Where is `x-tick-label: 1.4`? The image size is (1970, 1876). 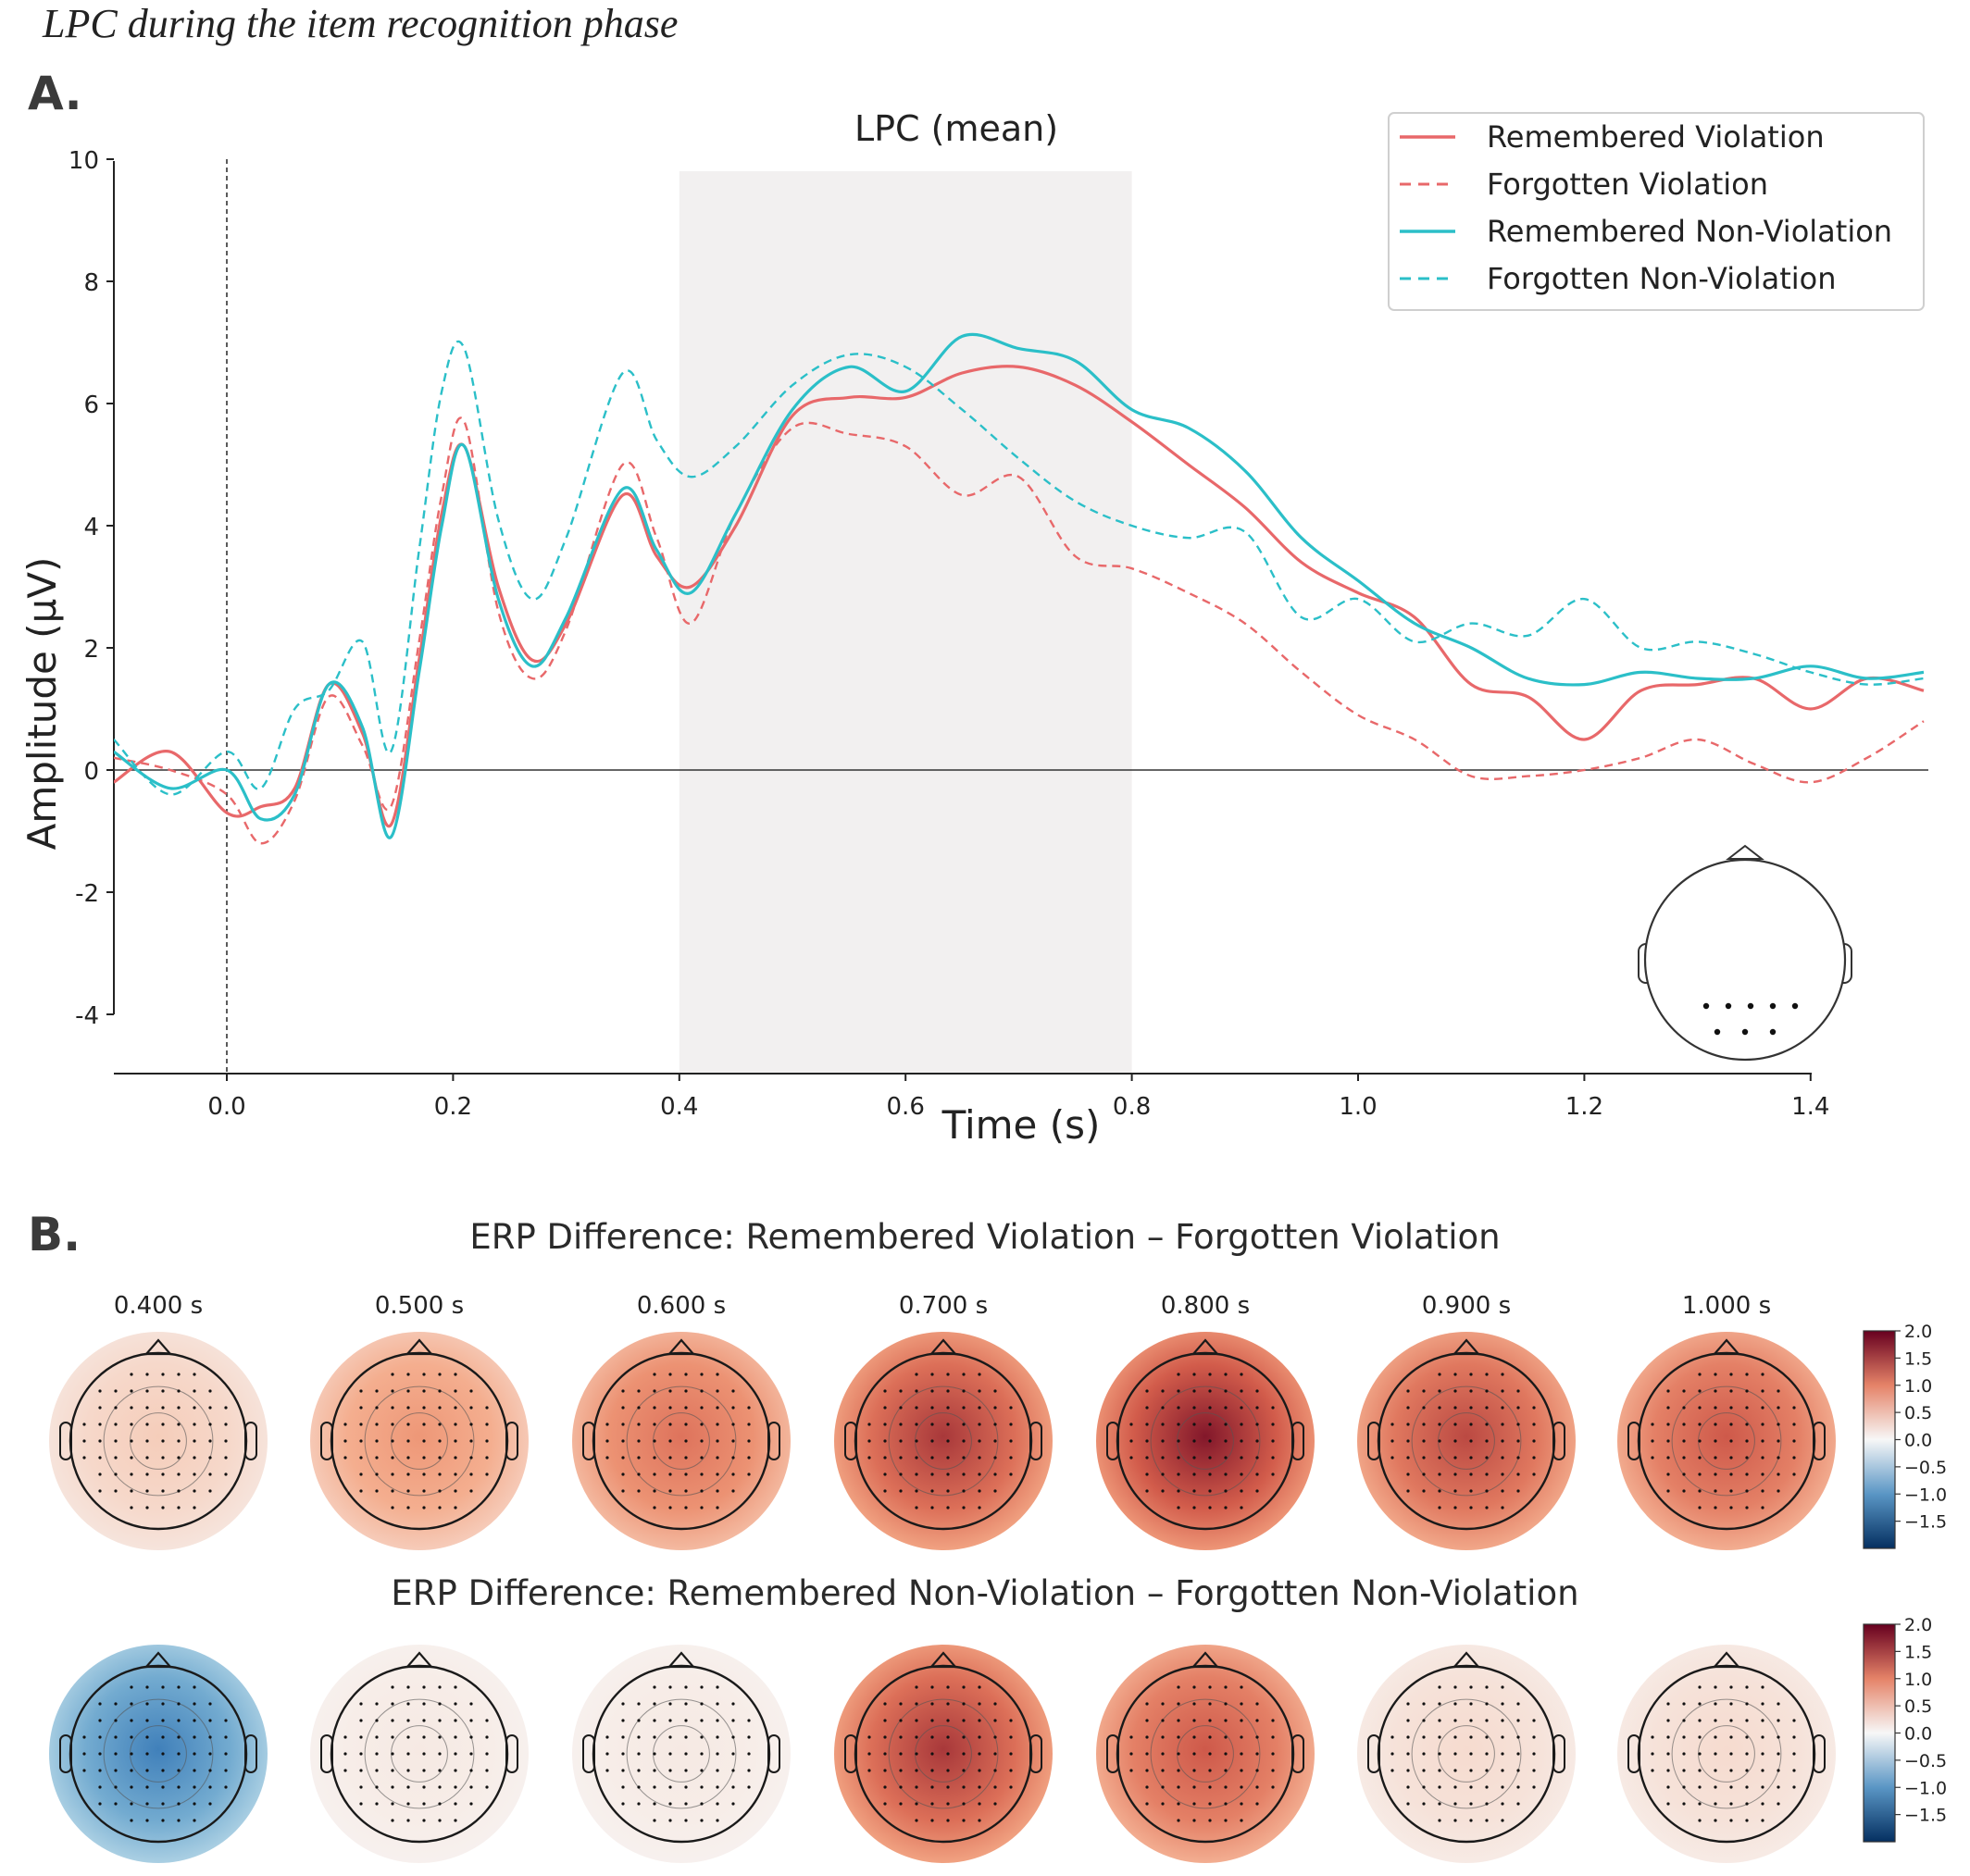 x-tick-label: 1.4 is located at coordinates (1810, 1107).